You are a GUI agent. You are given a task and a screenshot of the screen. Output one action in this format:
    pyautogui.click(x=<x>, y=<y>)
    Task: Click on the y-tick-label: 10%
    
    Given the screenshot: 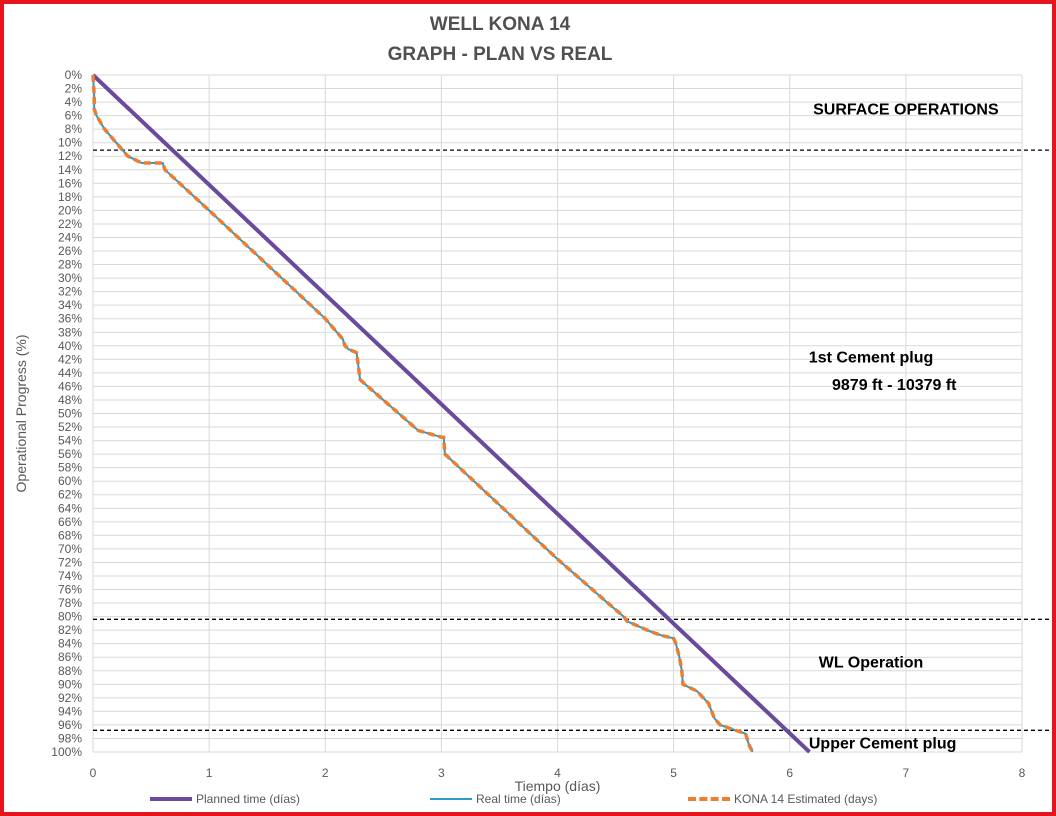 What is the action you would take?
    pyautogui.click(x=70, y=143)
    